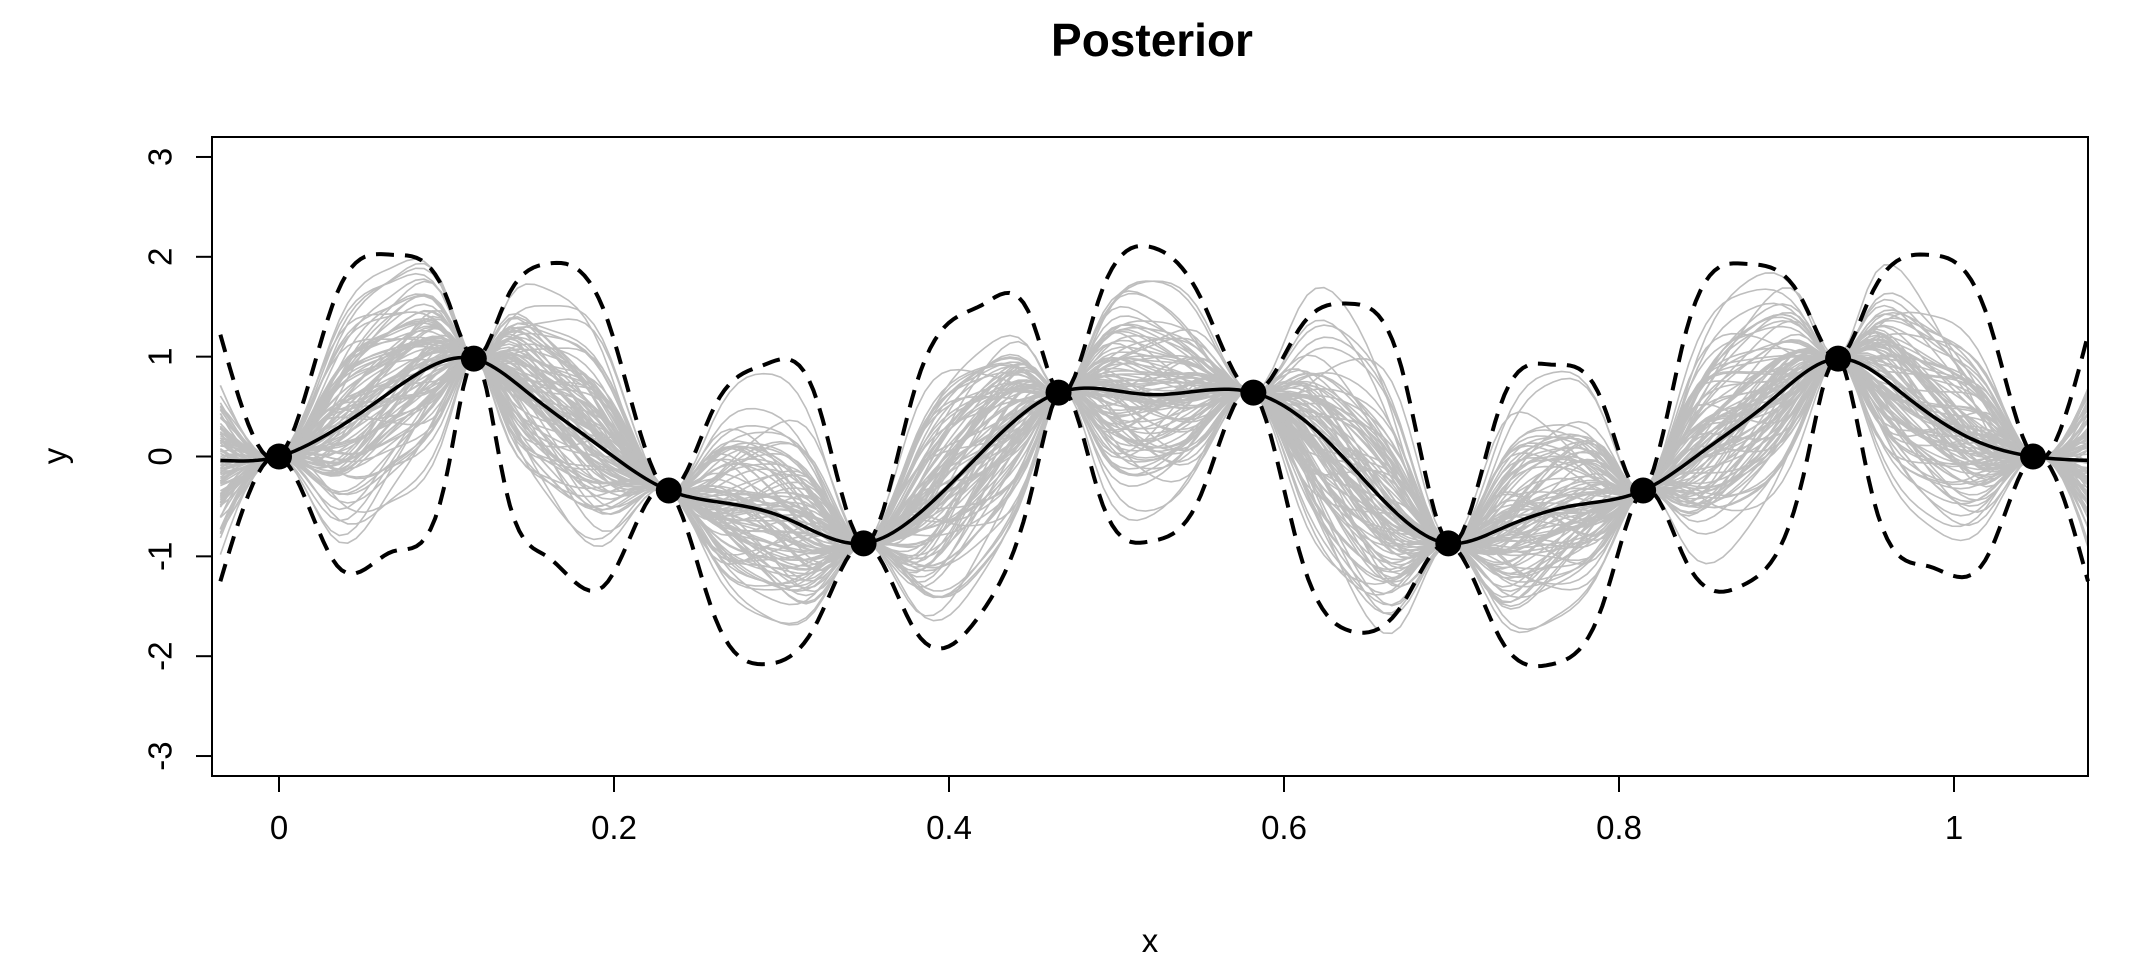  Describe the element at coordinates (54, 455) in the screenshot. I see `y-axis-label: y` at that location.